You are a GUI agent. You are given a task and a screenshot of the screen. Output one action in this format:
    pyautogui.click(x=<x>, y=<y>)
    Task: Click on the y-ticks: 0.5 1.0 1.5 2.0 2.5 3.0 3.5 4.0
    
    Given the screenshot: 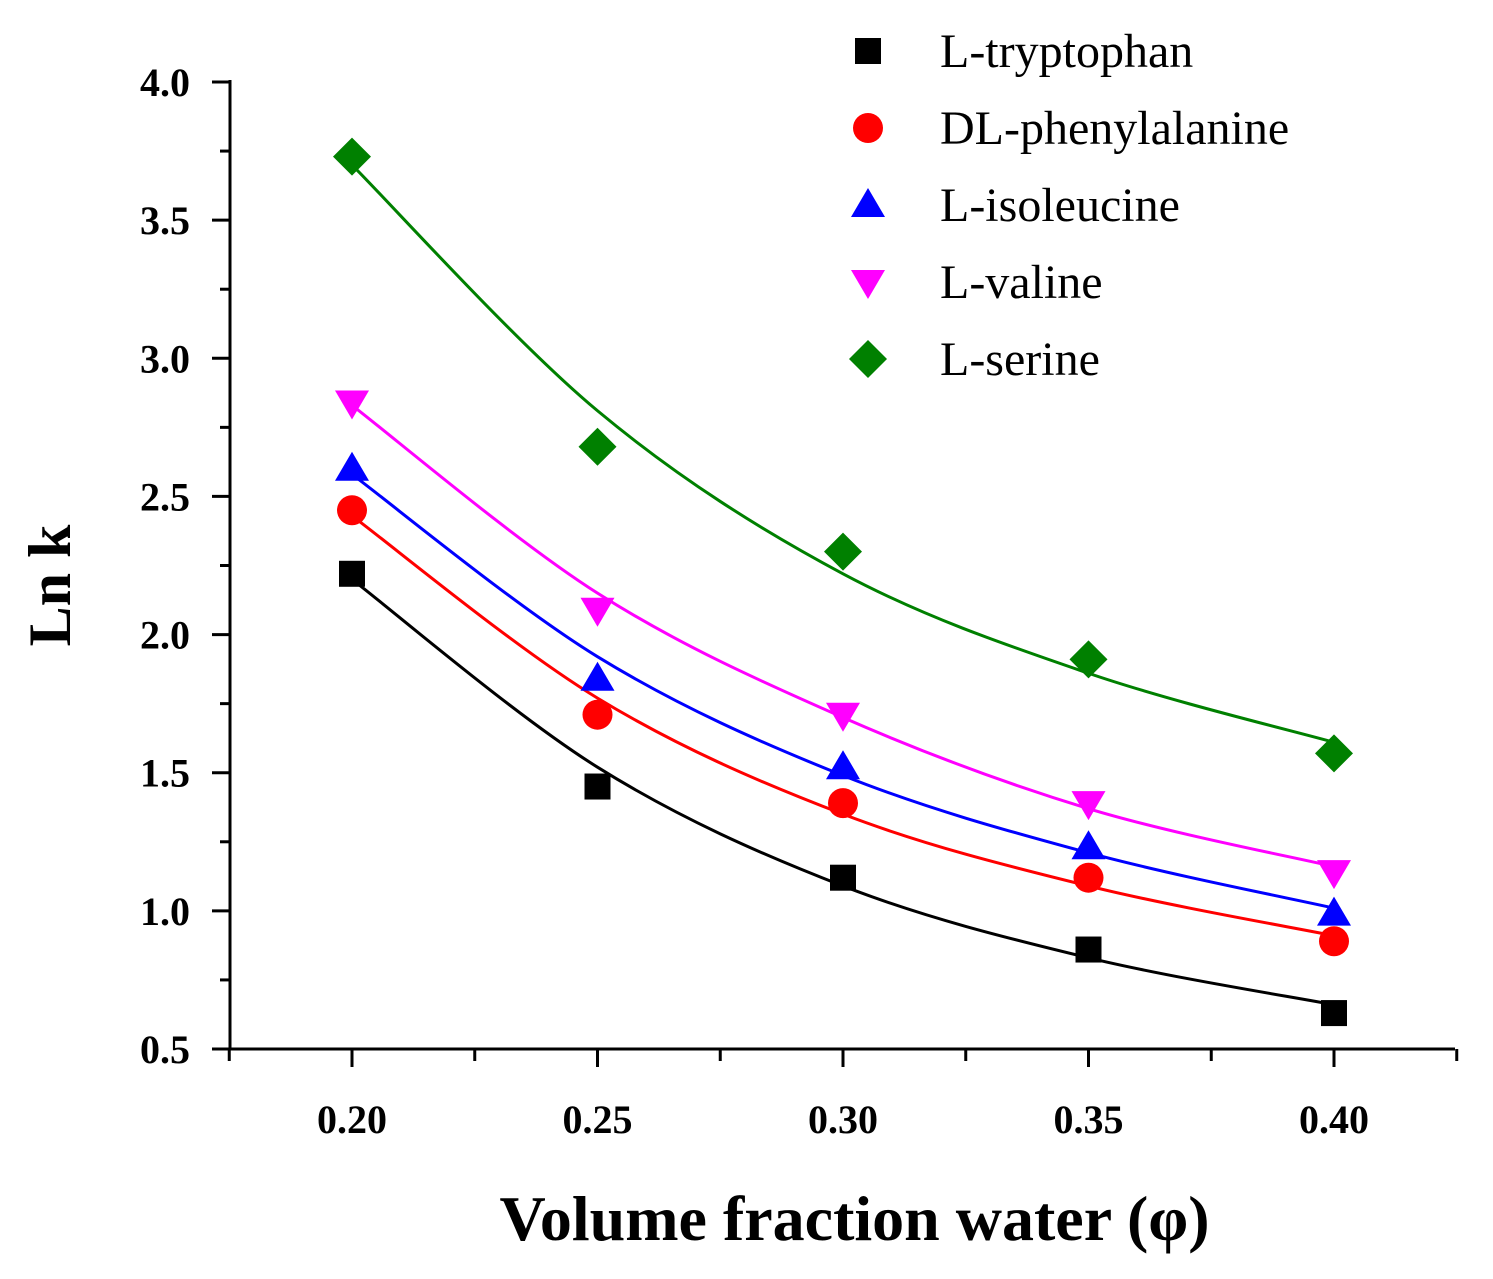 What is the action you would take?
    pyautogui.click(x=185, y=566)
    